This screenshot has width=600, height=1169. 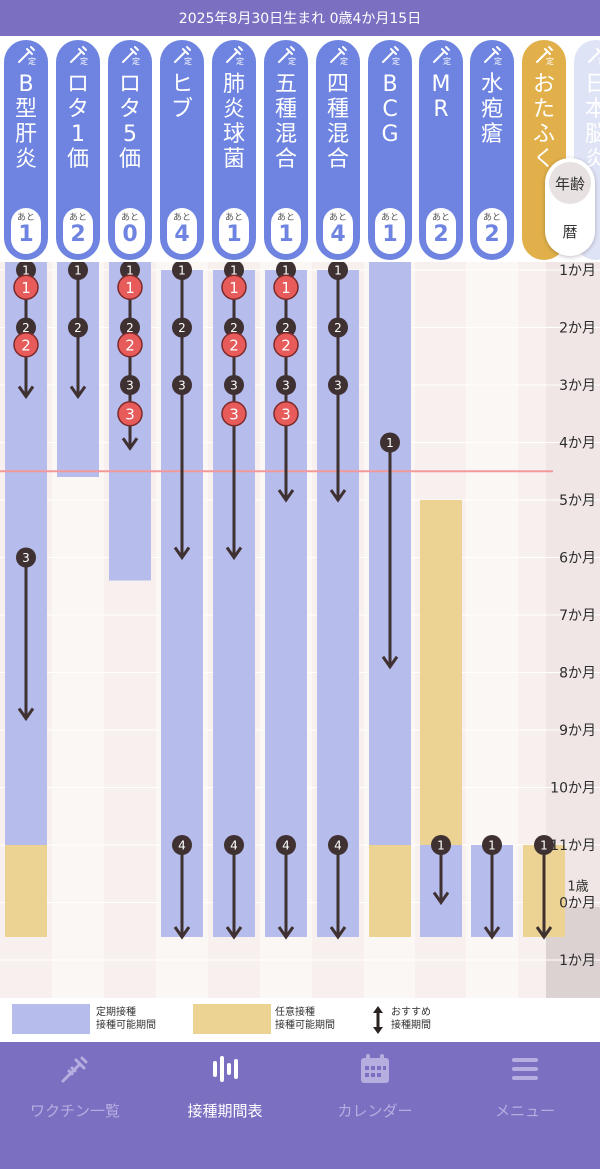 I want to click on vaccine-name: B C G, so click(x=390, y=109).